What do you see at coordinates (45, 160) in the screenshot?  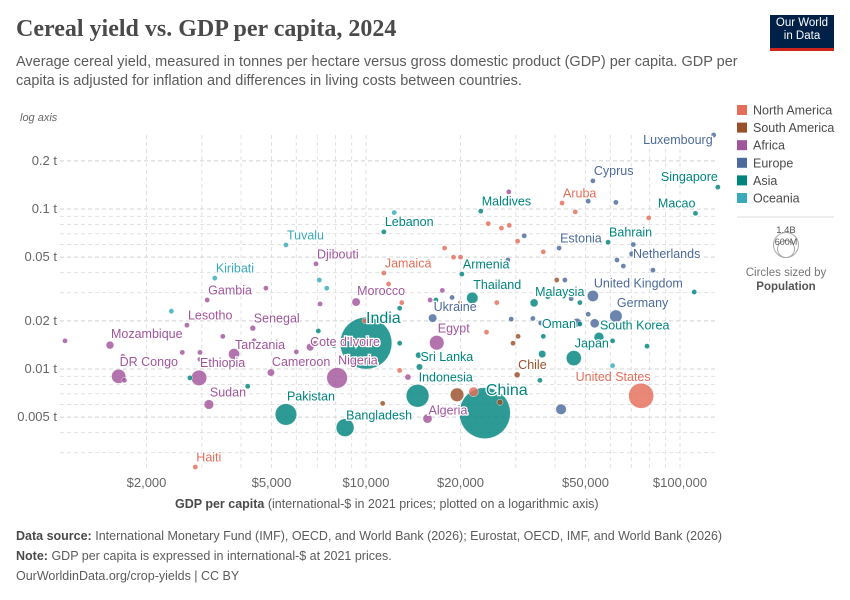 I see `y-tick-label: 0.2 t` at bounding box center [45, 160].